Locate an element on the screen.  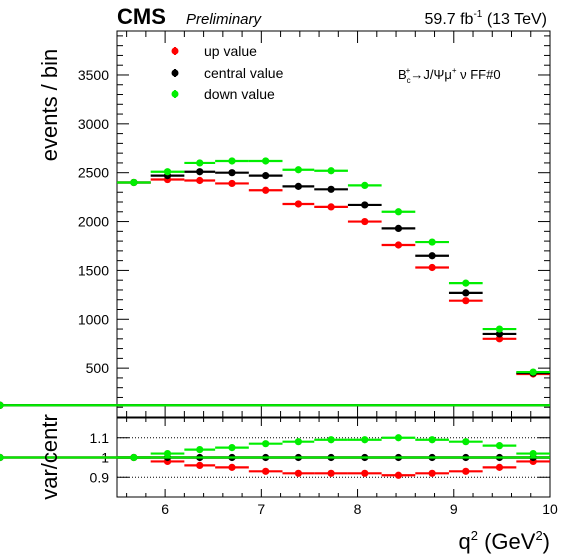
ratio-y-axis-label: var/centr is located at coordinates (49, 457).